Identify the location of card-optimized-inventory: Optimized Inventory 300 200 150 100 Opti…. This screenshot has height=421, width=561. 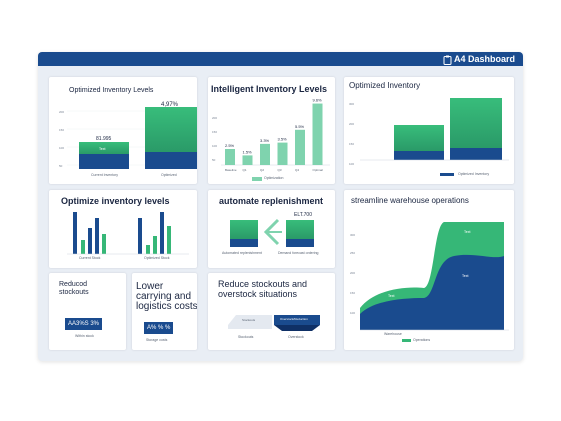
(429, 130).